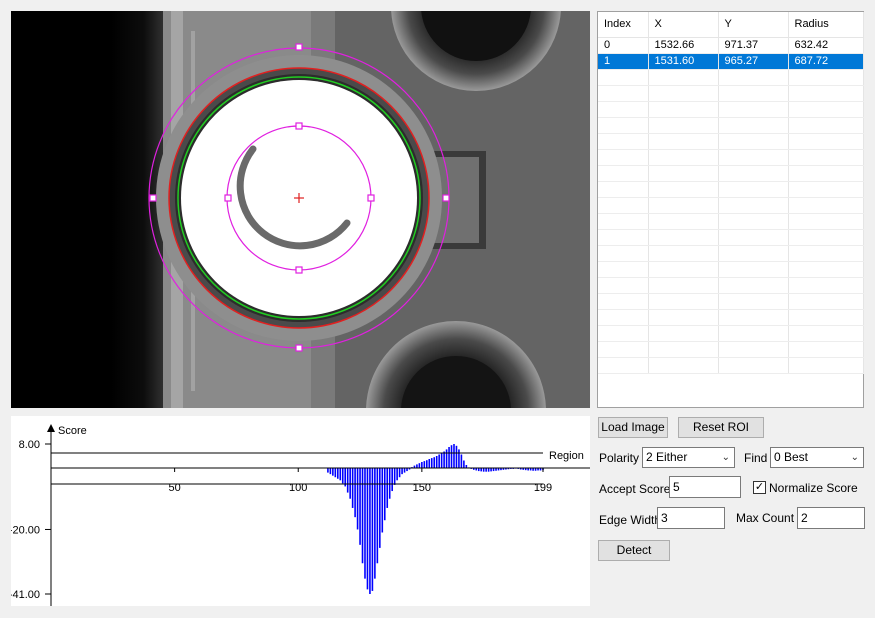 The image size is (875, 618). I want to click on find-value: 0 Best, so click(791, 457).